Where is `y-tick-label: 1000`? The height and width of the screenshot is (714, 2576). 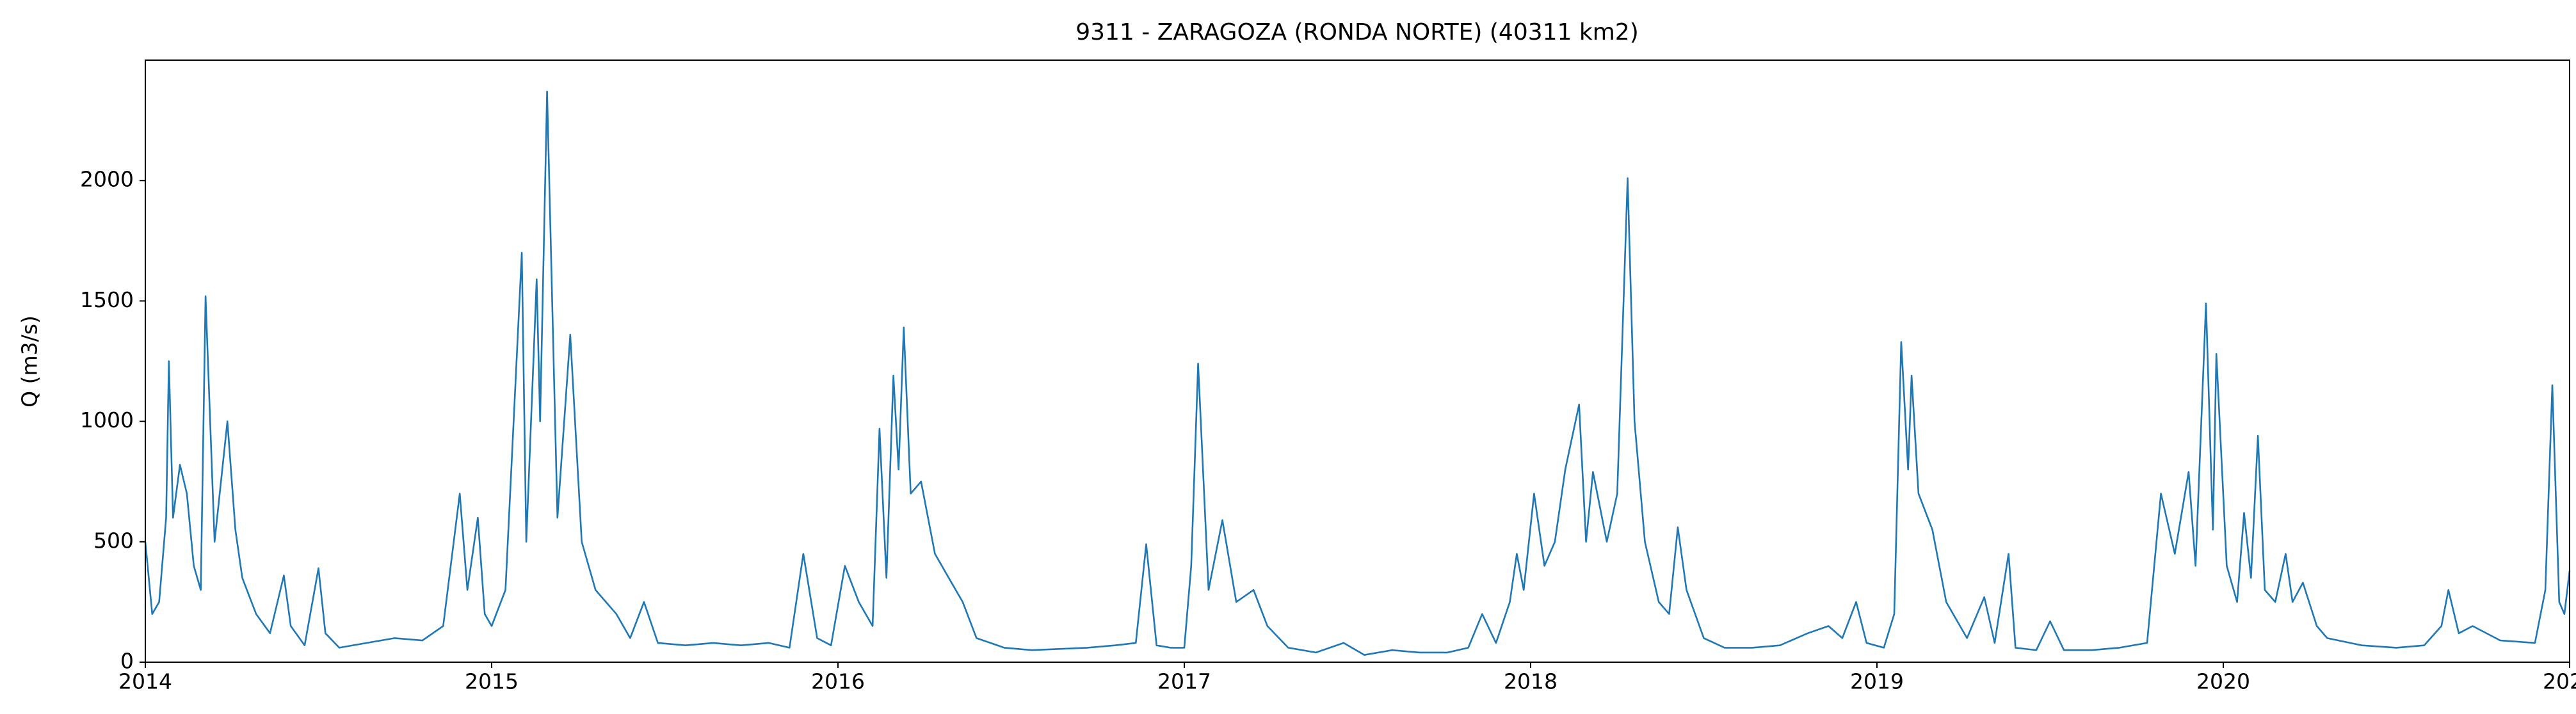 y-tick-label: 1000 is located at coordinates (107, 420).